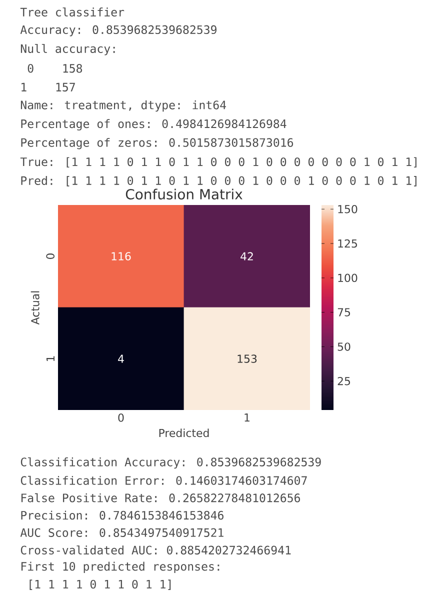 The image size is (428, 598). What do you see at coordinates (122, 532) in the screenshot?
I see `text: AUC Score: 0.8543497540917521` at bounding box center [122, 532].